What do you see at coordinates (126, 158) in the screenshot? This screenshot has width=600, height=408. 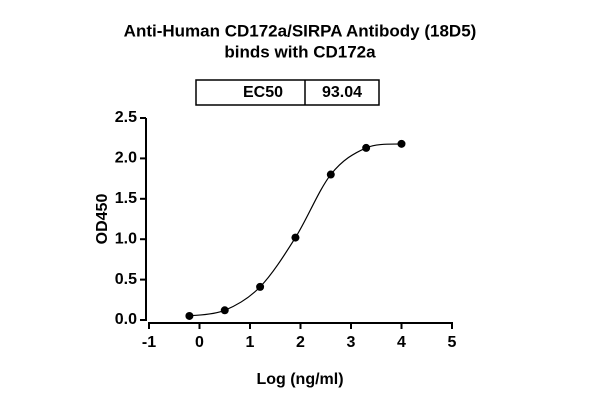 I see `y-tick-label: 2.0` at bounding box center [126, 158].